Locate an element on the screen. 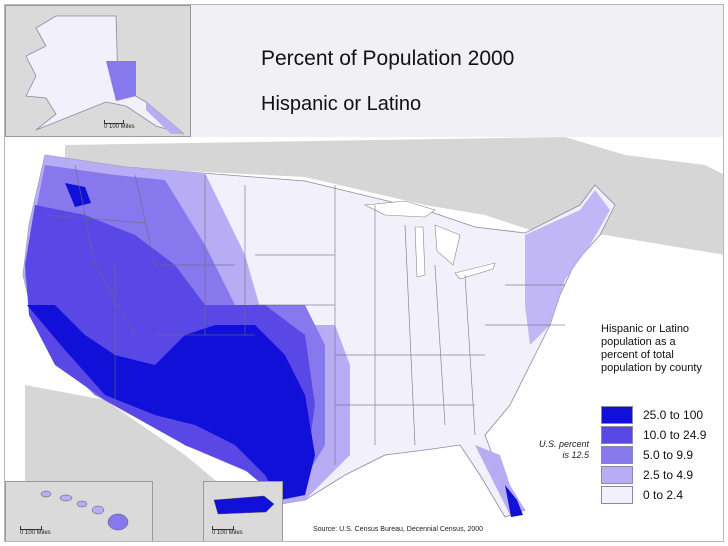 The width and height of the screenshot is (728, 546). lake-michigan is located at coordinates (420, 252).